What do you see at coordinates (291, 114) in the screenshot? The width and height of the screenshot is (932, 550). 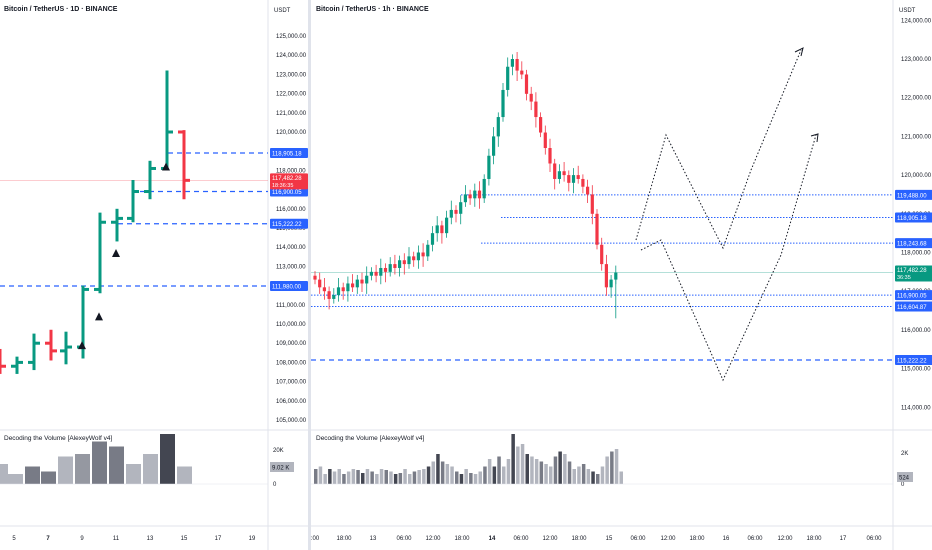 I see `left-price-tick: 121,000.00` at bounding box center [291, 114].